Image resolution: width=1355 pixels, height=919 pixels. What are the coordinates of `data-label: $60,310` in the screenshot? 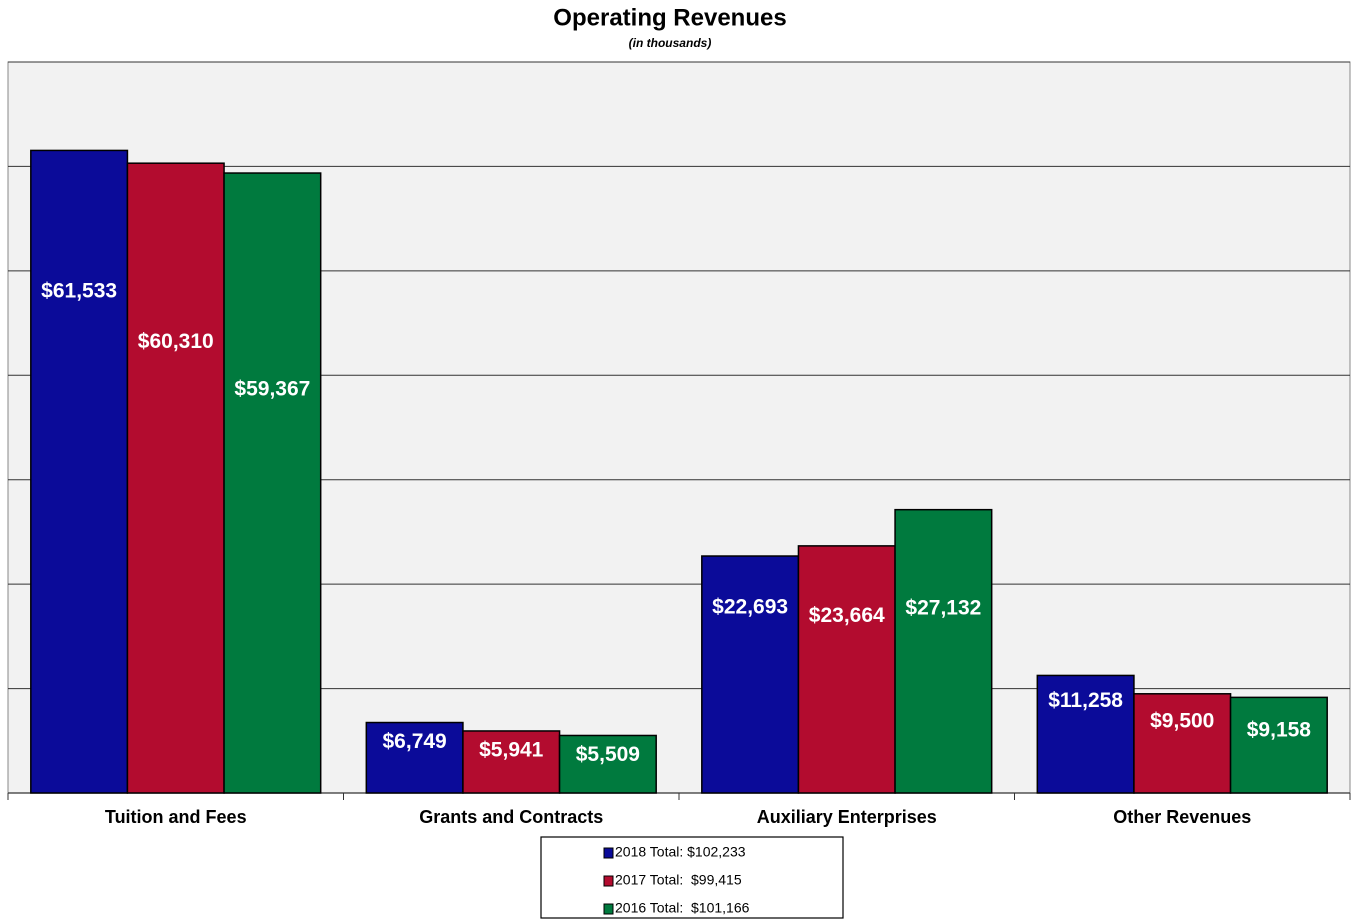 It's located at (176, 341).